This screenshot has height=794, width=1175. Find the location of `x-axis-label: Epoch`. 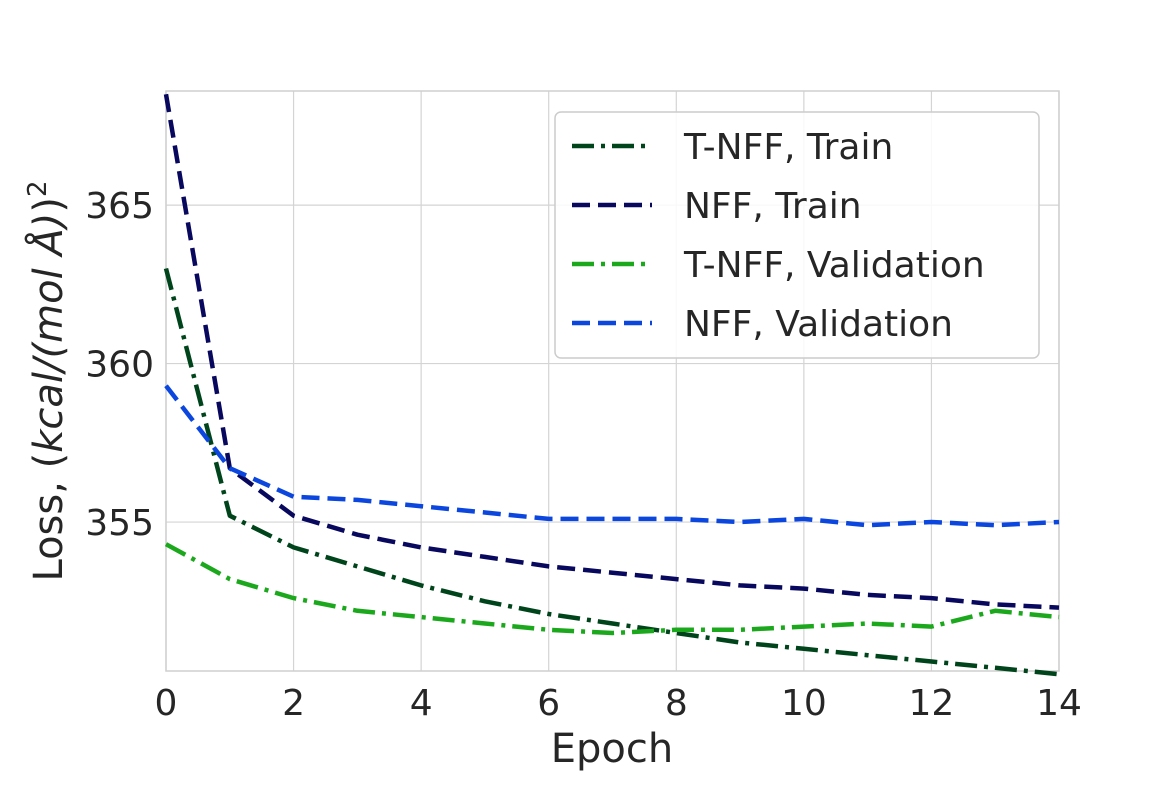

x-axis-label: Epoch is located at coordinates (612, 749).